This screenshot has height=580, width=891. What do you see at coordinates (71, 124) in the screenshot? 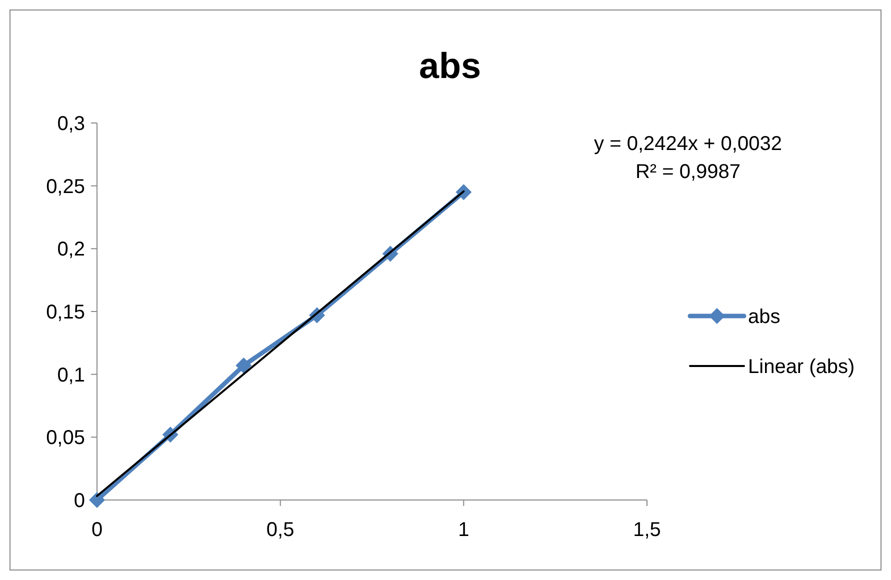
I see `y-tick-label: 0,3` at bounding box center [71, 124].